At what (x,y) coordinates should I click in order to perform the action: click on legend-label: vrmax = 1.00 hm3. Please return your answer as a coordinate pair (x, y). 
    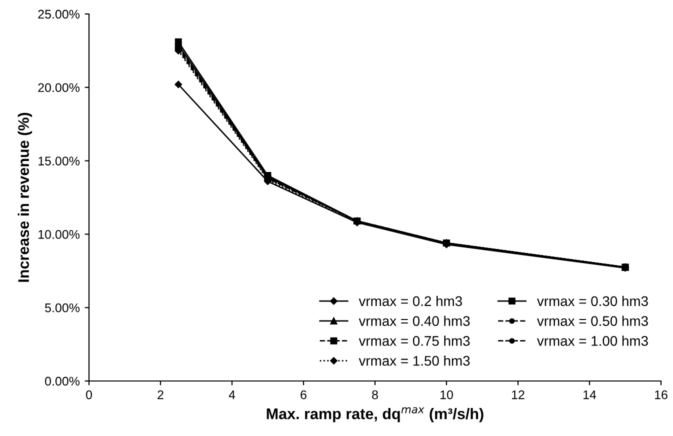
    Looking at the image, I should click on (592, 341).